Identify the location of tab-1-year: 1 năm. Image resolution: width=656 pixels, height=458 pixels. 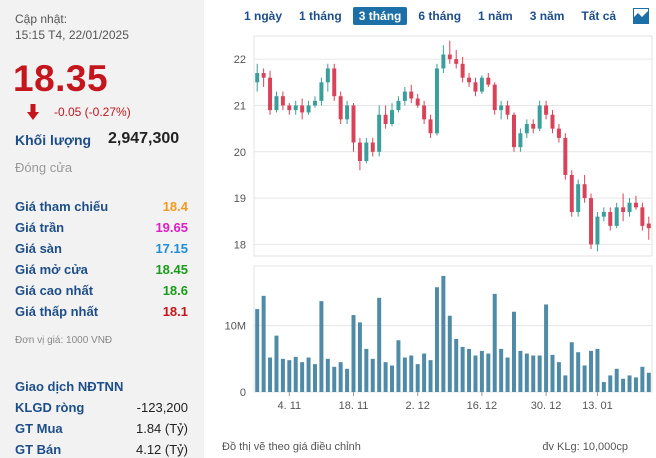
(495, 16).